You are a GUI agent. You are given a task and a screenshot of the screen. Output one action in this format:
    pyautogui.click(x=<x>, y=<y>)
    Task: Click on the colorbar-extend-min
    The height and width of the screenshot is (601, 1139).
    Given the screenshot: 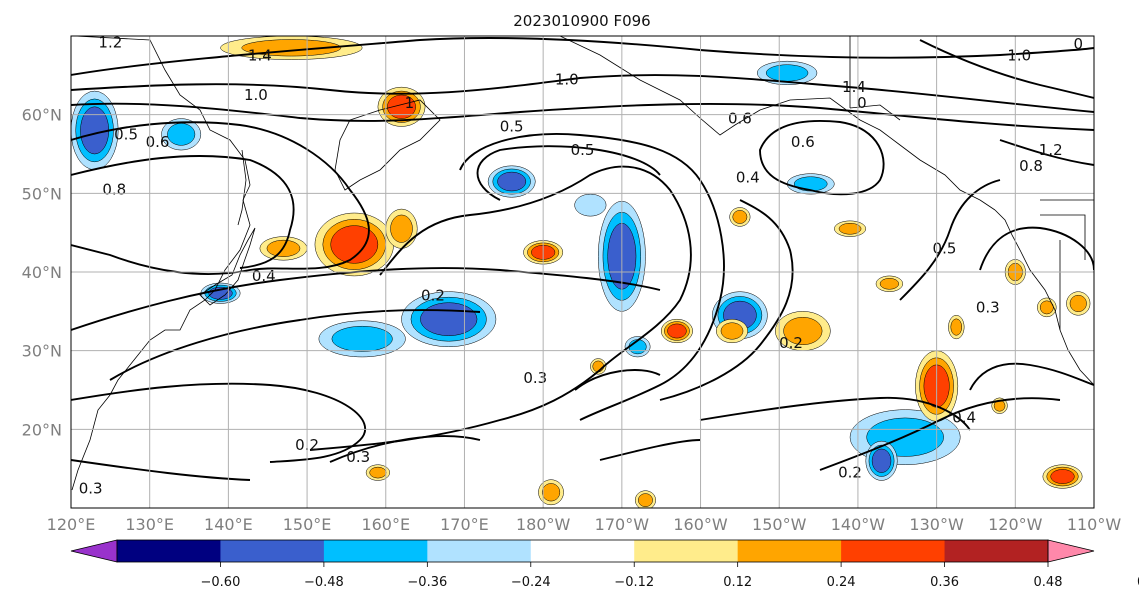 What is the action you would take?
    pyautogui.click(x=94, y=551)
    